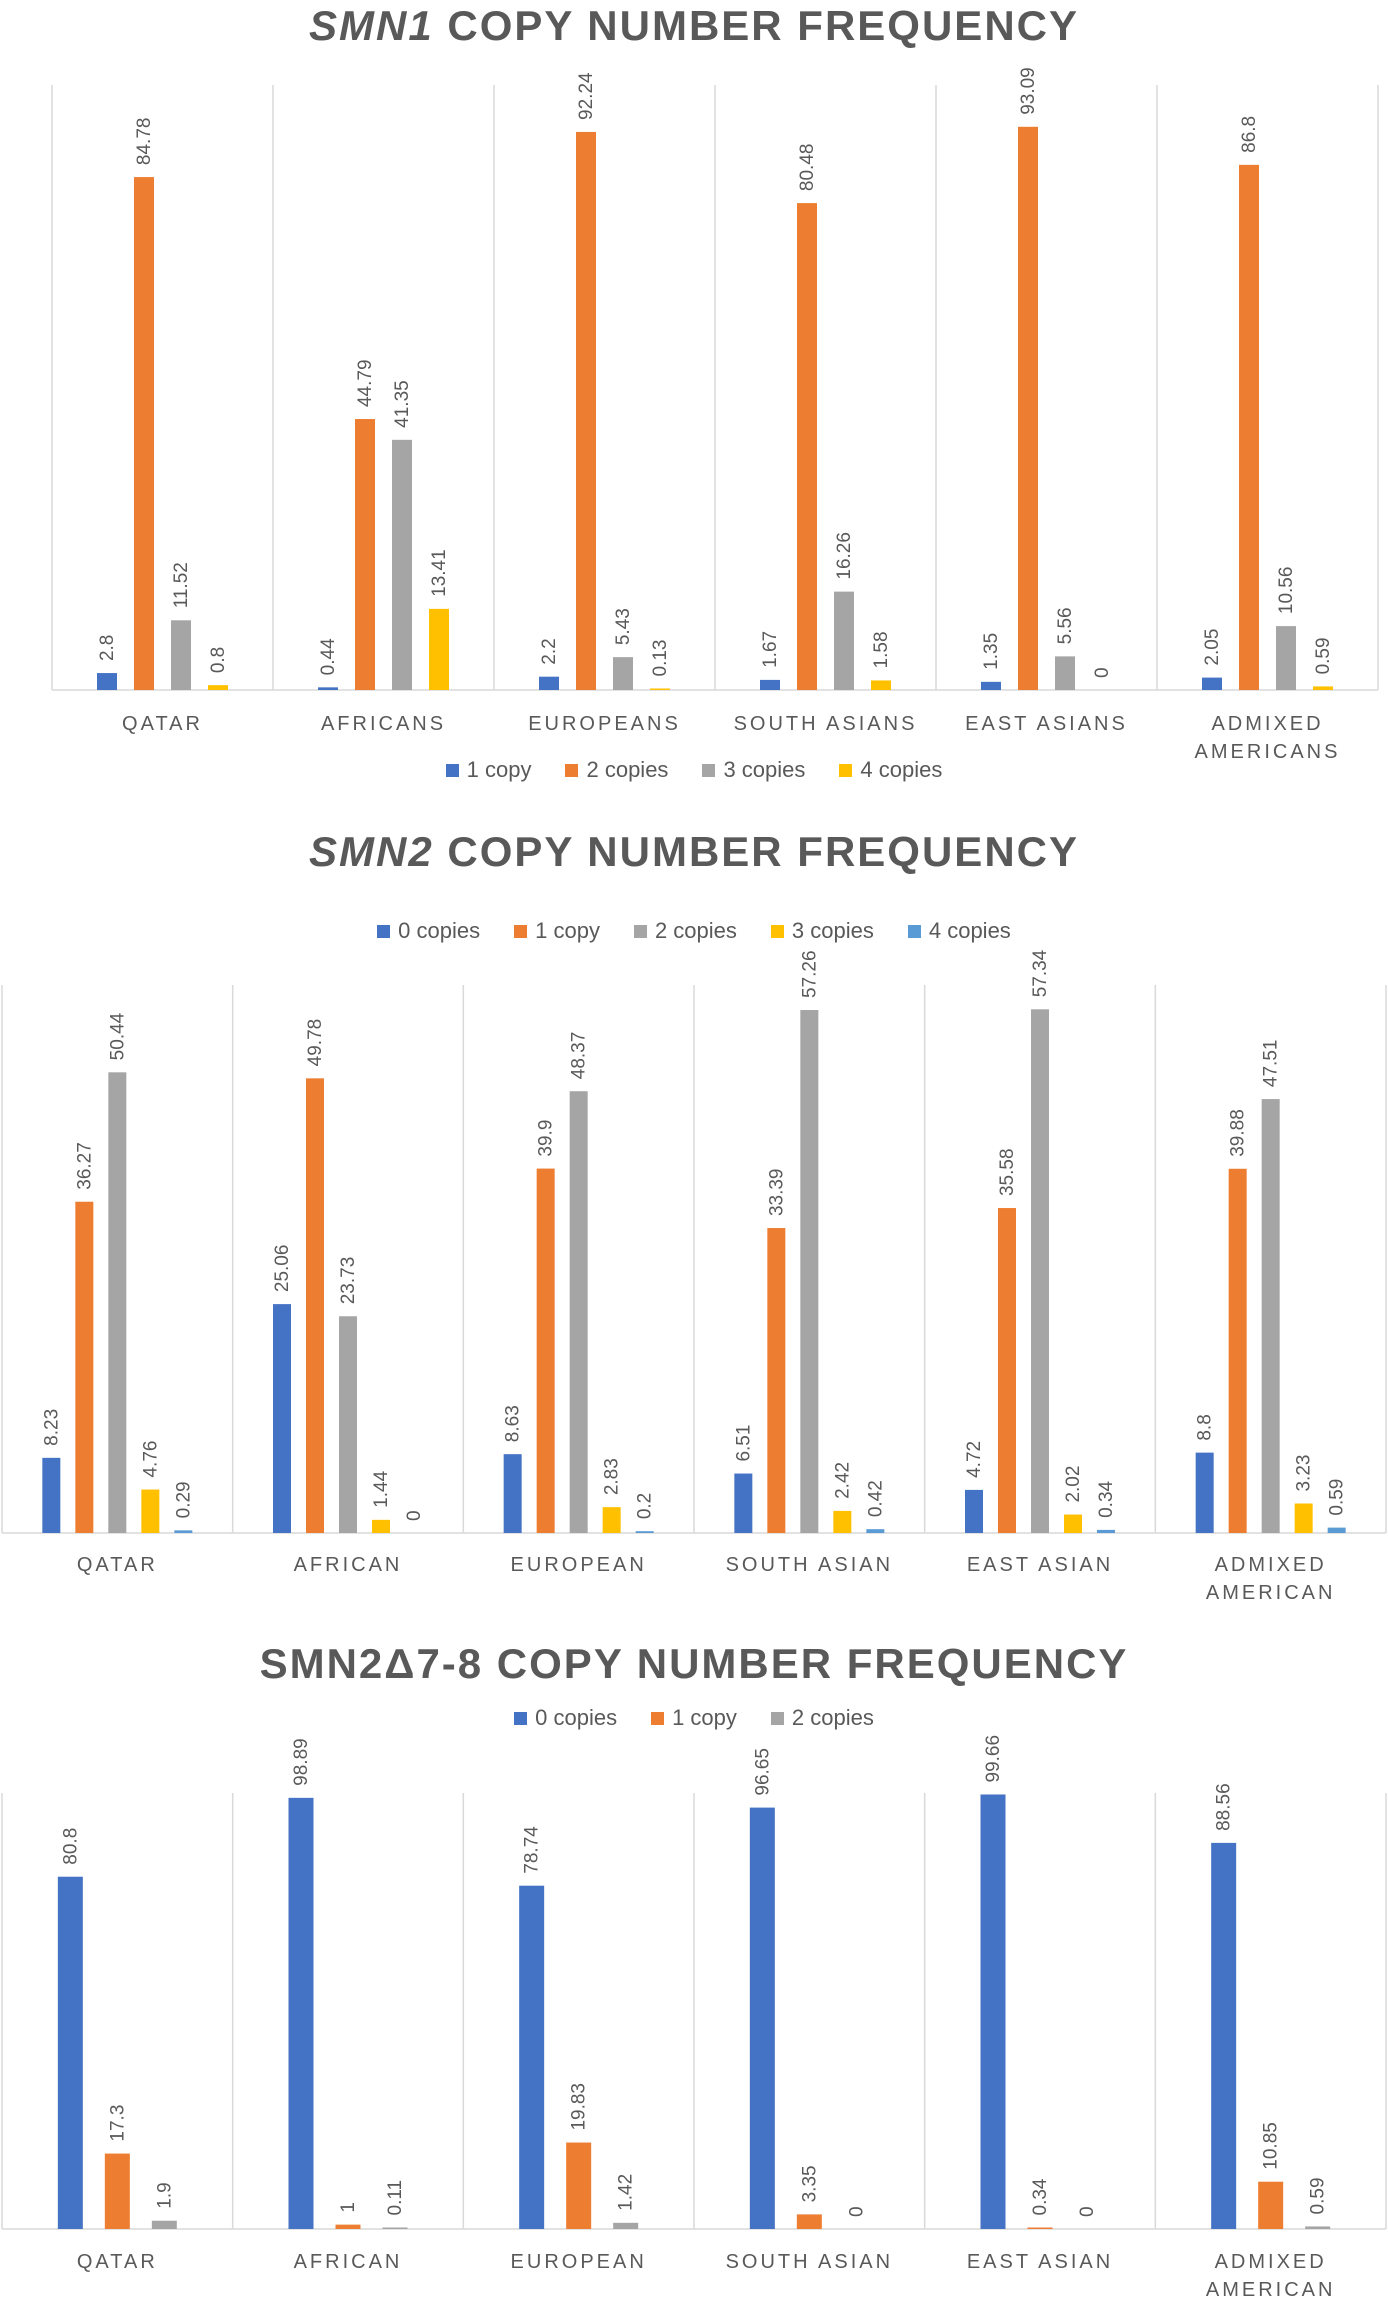 The height and width of the screenshot is (2304, 1388). I want to click on bar-european-2-copies, so click(626, 2225).